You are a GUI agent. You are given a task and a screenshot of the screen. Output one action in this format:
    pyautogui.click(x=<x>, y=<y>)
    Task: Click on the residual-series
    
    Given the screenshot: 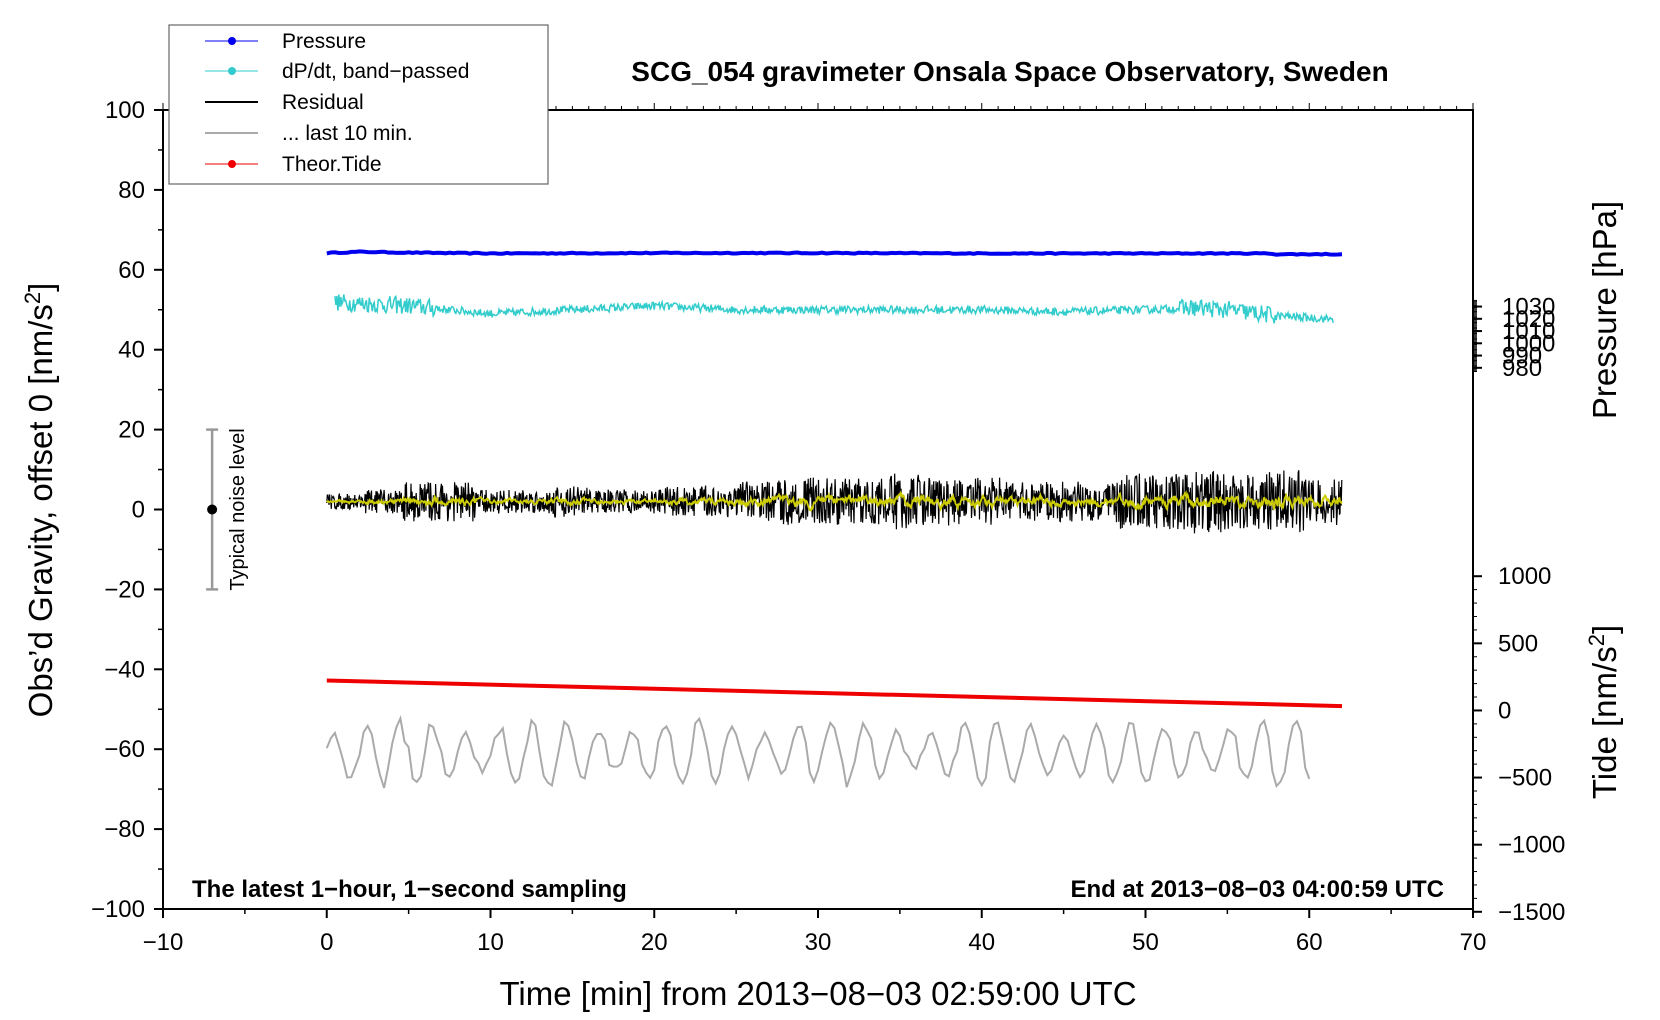 What is the action you would take?
    pyautogui.click(x=834, y=502)
    